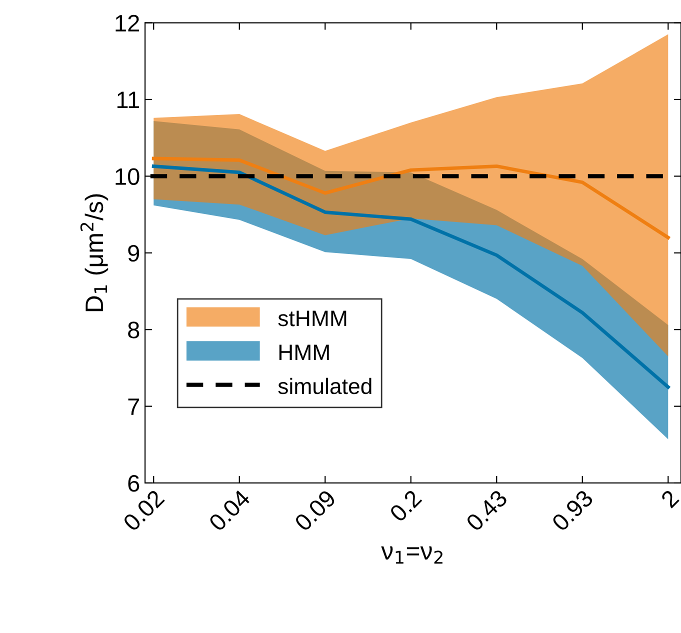 The image size is (681, 633). Describe the element at coordinates (134, 483) in the screenshot. I see `y-tick-label: 6` at that location.